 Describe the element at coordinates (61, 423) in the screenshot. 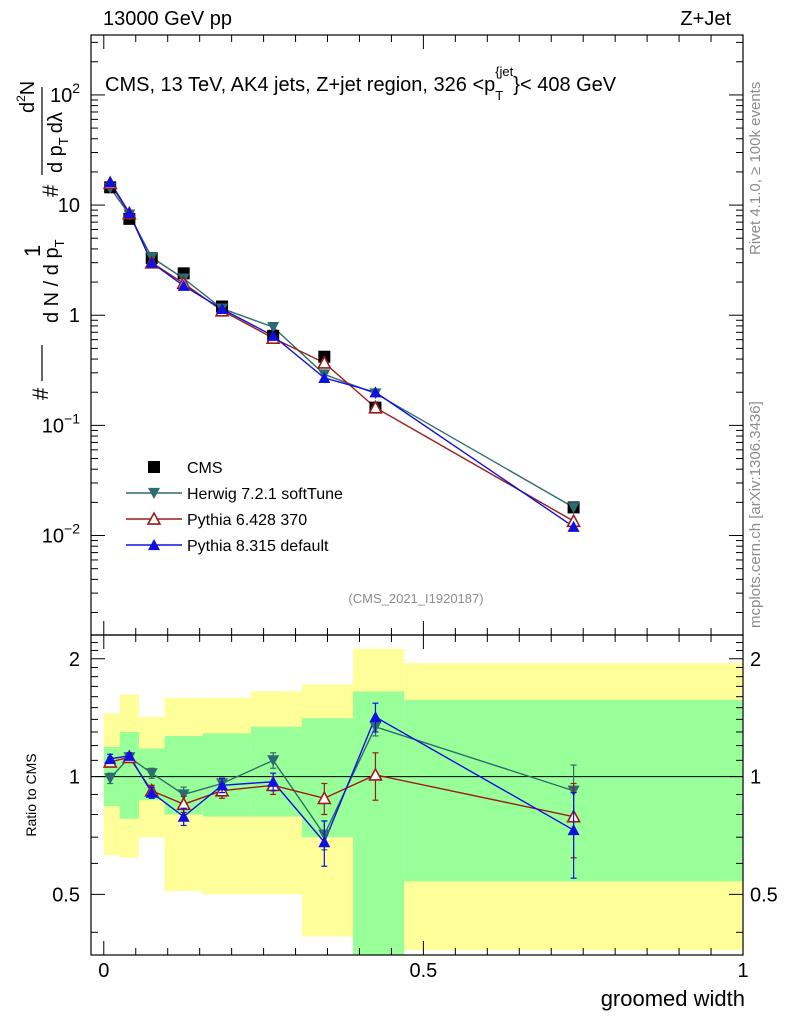

I see `main-y-tick-label-1: 10⁻¹` at that location.